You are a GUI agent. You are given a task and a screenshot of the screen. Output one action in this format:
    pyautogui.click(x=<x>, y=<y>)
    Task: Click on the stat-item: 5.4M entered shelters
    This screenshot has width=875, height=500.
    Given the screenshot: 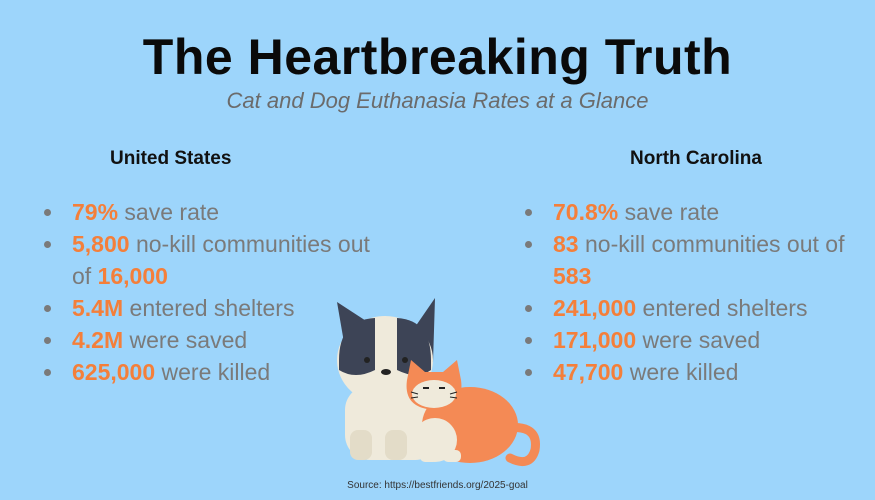 What is the action you would take?
    pyautogui.click(x=208, y=308)
    